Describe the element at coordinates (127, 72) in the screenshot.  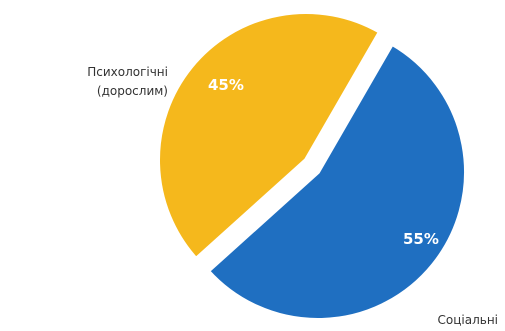
I see `slice-category-label-line: Психологічні` at that location.